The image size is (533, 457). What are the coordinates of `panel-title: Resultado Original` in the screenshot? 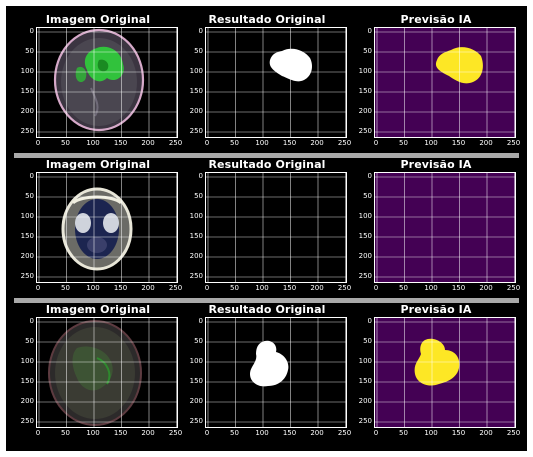 It's located at (267, 164).